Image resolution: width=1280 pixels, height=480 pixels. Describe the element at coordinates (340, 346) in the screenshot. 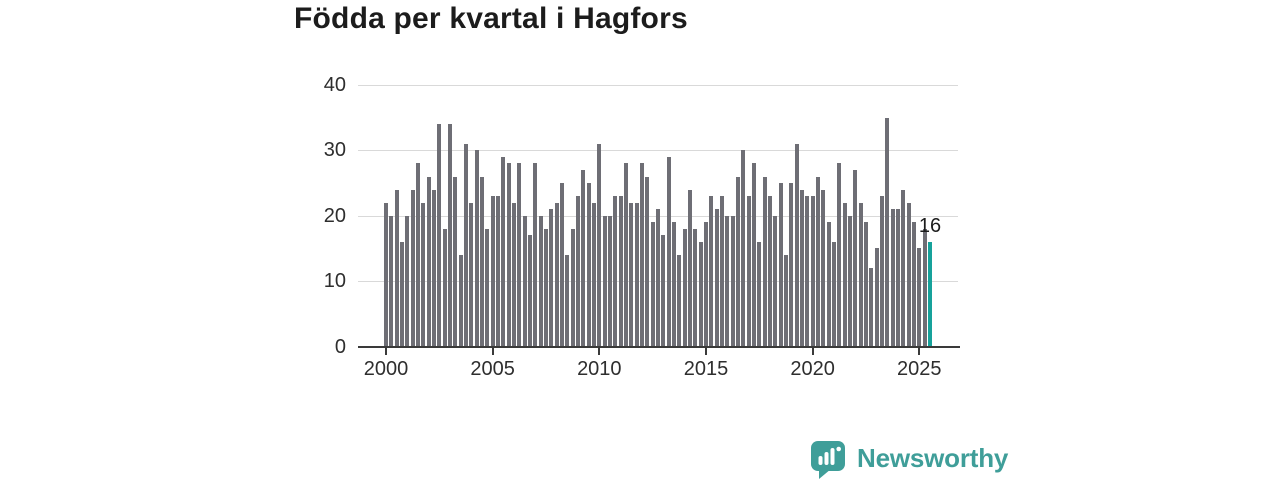

I see `y-axis-tick-label: 0` at that location.